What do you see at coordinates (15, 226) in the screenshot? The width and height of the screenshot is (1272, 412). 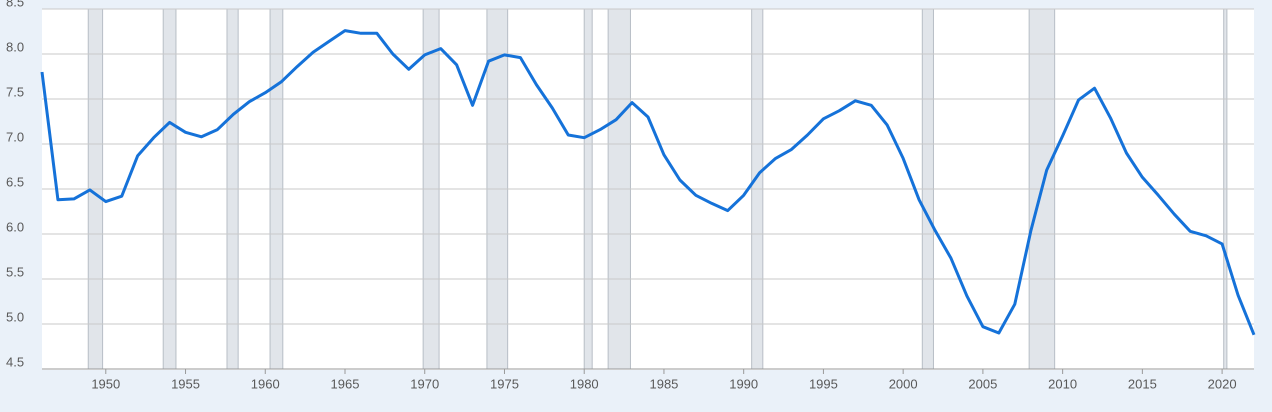 I see `y-tick-label: 6.0` at bounding box center [15, 226].